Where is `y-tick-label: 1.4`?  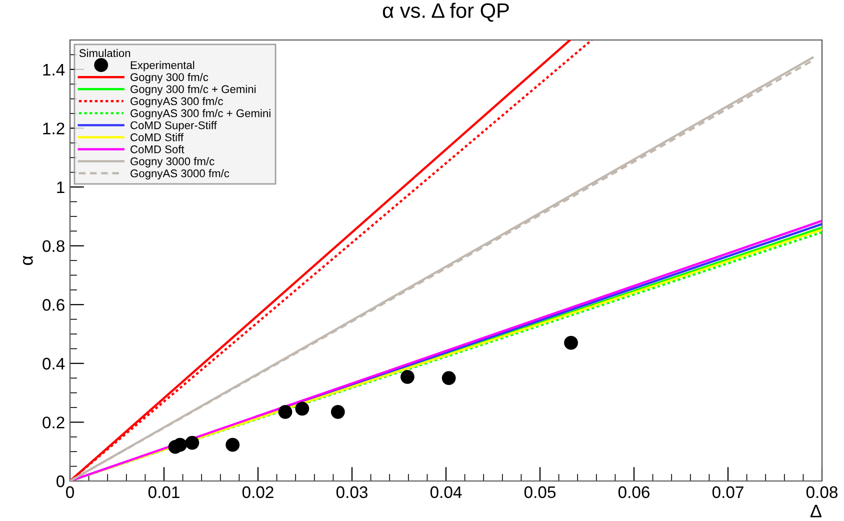
y-tick-label: 1.4 is located at coordinates (54, 70).